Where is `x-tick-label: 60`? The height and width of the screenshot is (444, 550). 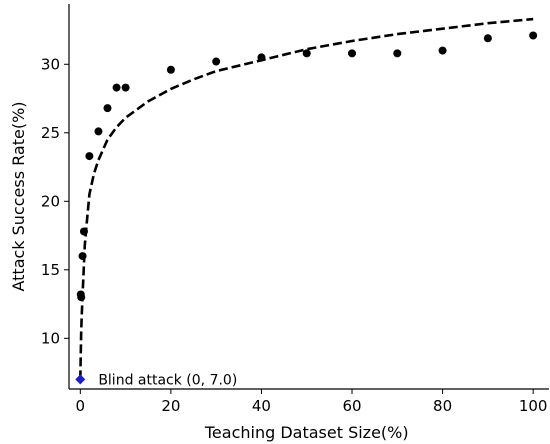 x-tick-label: 60 is located at coordinates (351, 406).